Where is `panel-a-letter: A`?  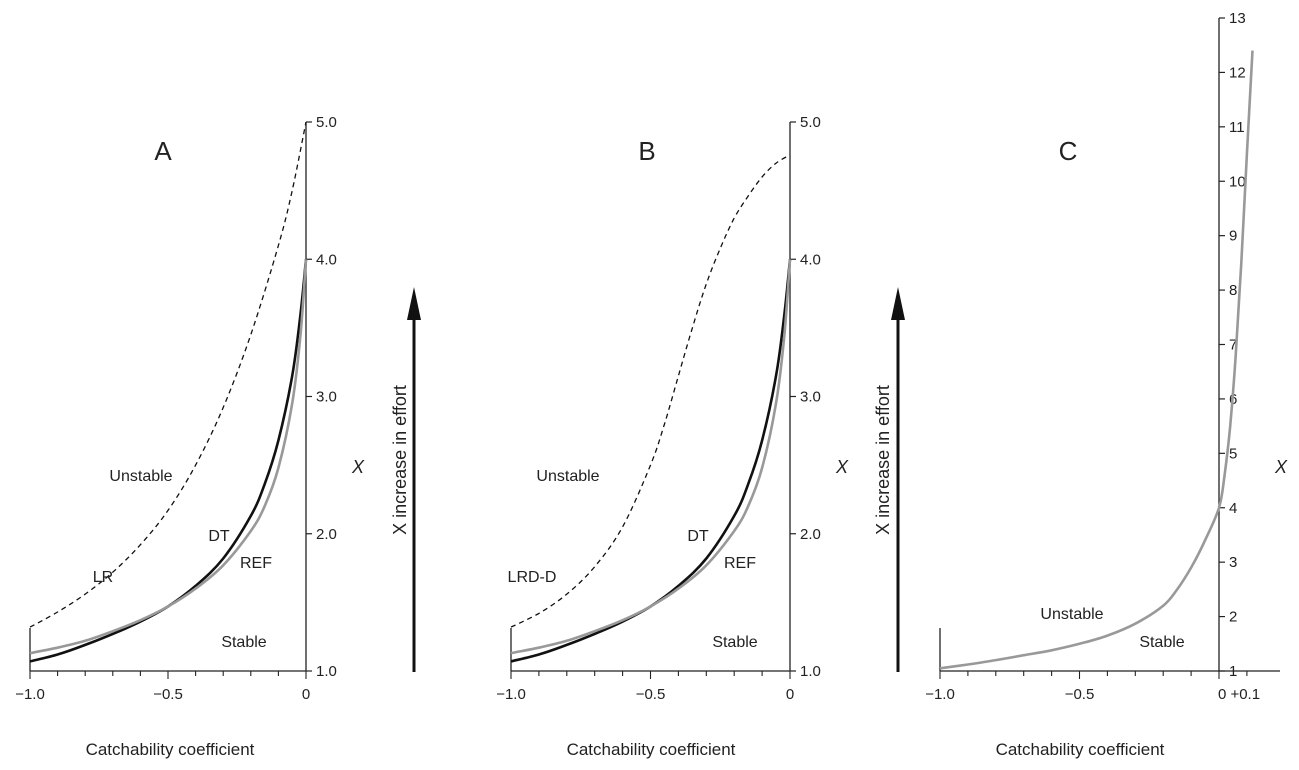 panel-a-letter: A is located at coordinates (163, 151).